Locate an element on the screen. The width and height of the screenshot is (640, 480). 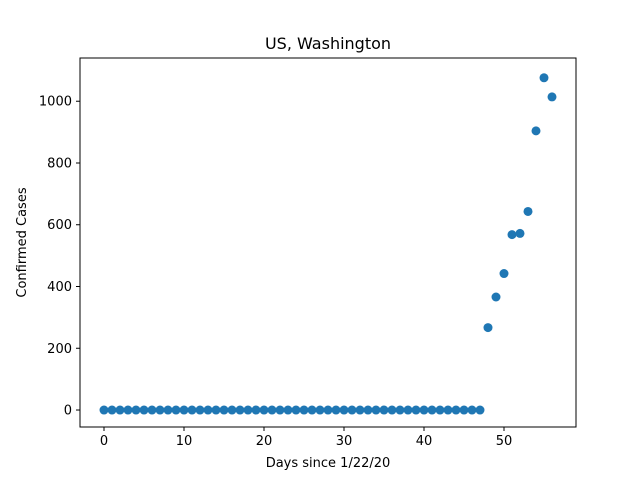
x-tick-label: 40 is located at coordinates (424, 441).